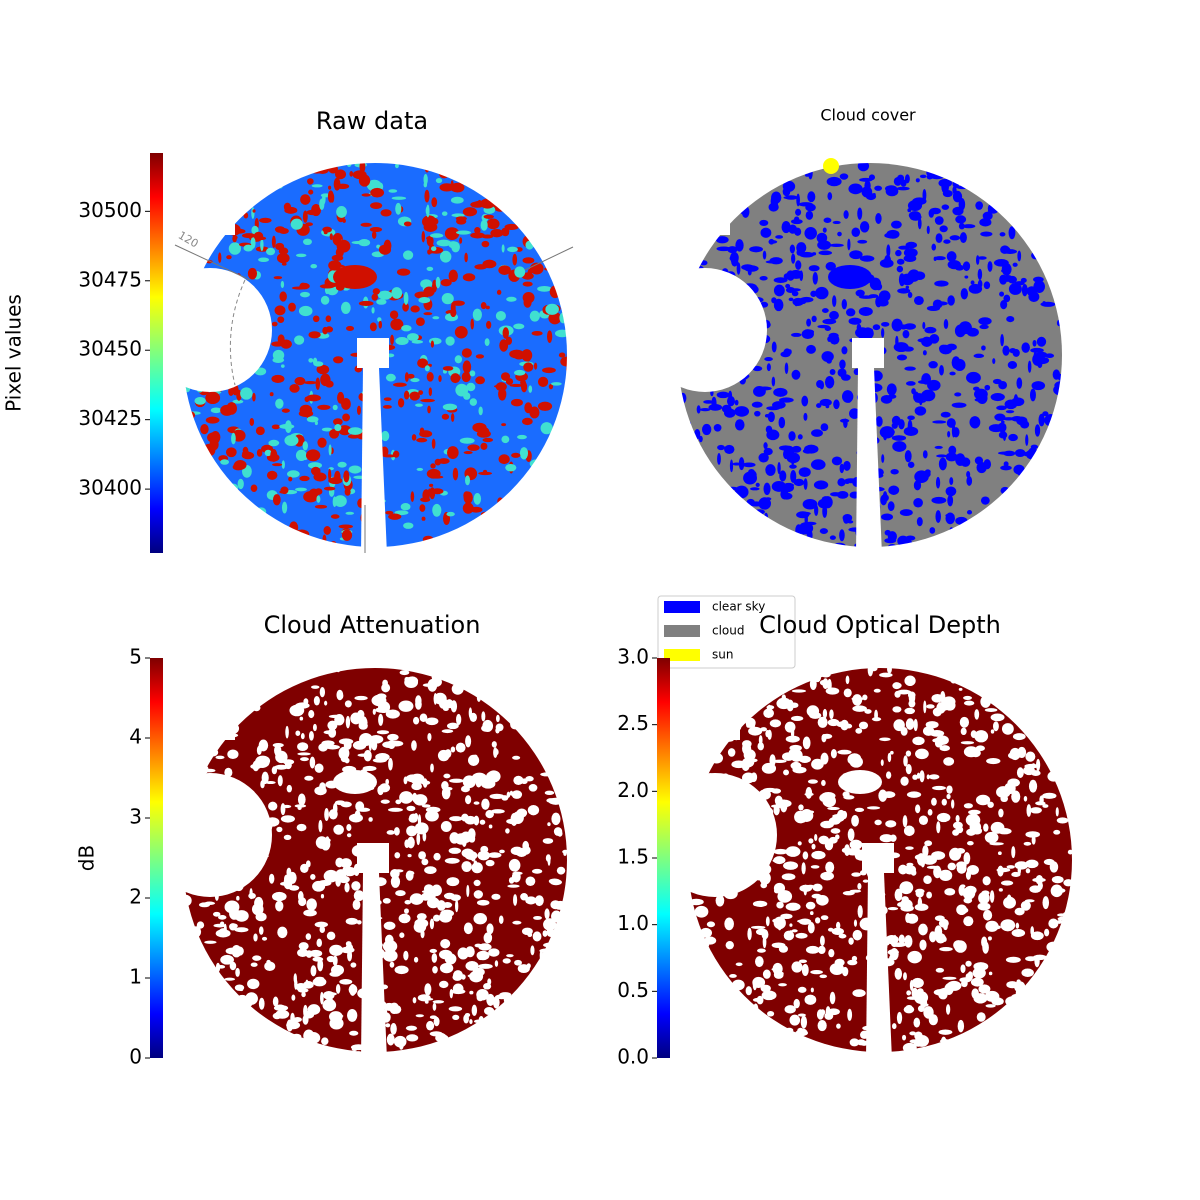 The width and height of the screenshot is (1200, 1200). I want to click on colorbar-tick-label: 1.5, so click(633, 857).